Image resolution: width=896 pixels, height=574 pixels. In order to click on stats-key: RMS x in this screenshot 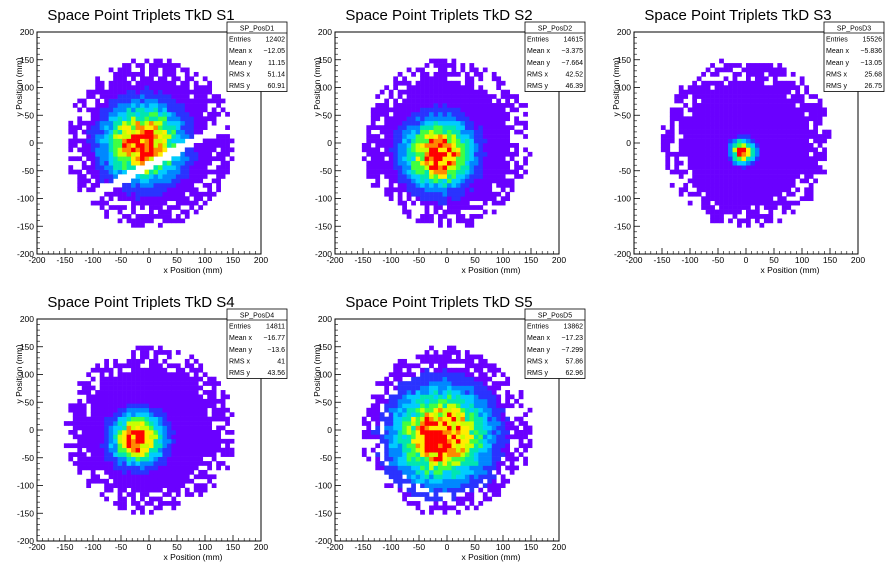, I will do `click(837, 75)`.